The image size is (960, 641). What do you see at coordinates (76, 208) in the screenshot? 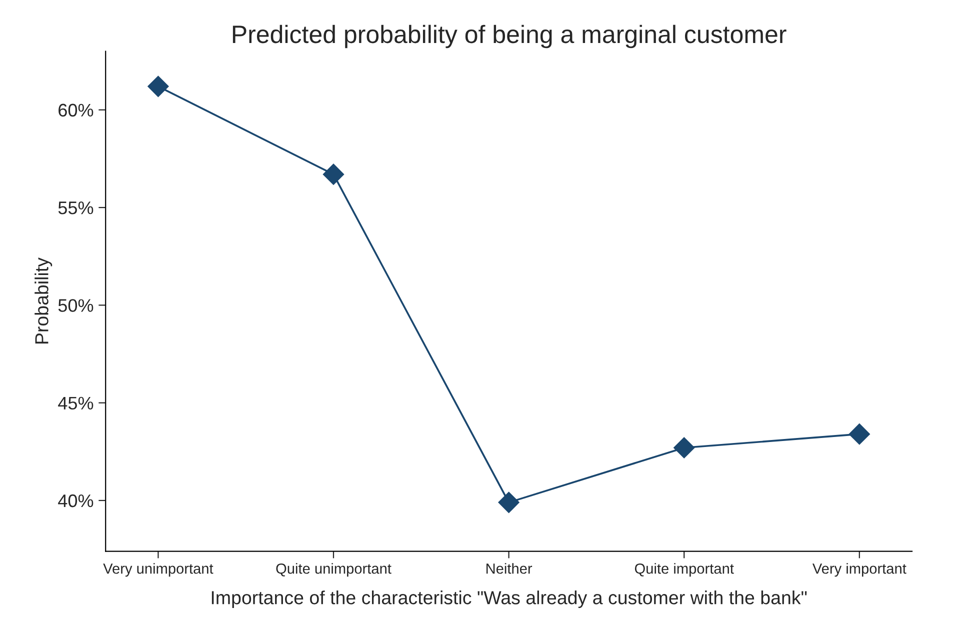
I see `y-tick-label: 55%` at bounding box center [76, 208].